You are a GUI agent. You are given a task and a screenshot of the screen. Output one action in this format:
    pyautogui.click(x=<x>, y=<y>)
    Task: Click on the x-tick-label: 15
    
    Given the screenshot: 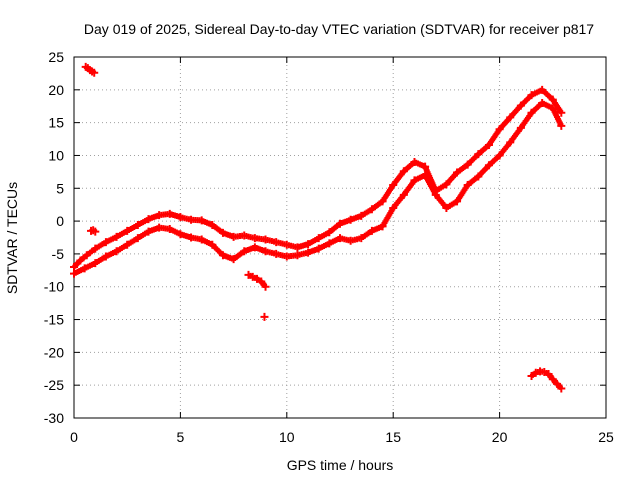 What is the action you would take?
    pyautogui.click(x=393, y=437)
    